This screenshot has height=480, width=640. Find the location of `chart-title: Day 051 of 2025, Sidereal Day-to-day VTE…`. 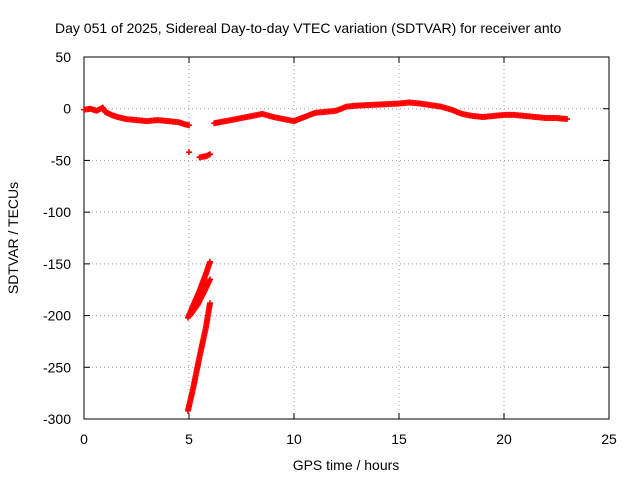

chart-title: Day 051 of 2025, Sidereal Day-to-day VTE… is located at coordinates (308, 28).